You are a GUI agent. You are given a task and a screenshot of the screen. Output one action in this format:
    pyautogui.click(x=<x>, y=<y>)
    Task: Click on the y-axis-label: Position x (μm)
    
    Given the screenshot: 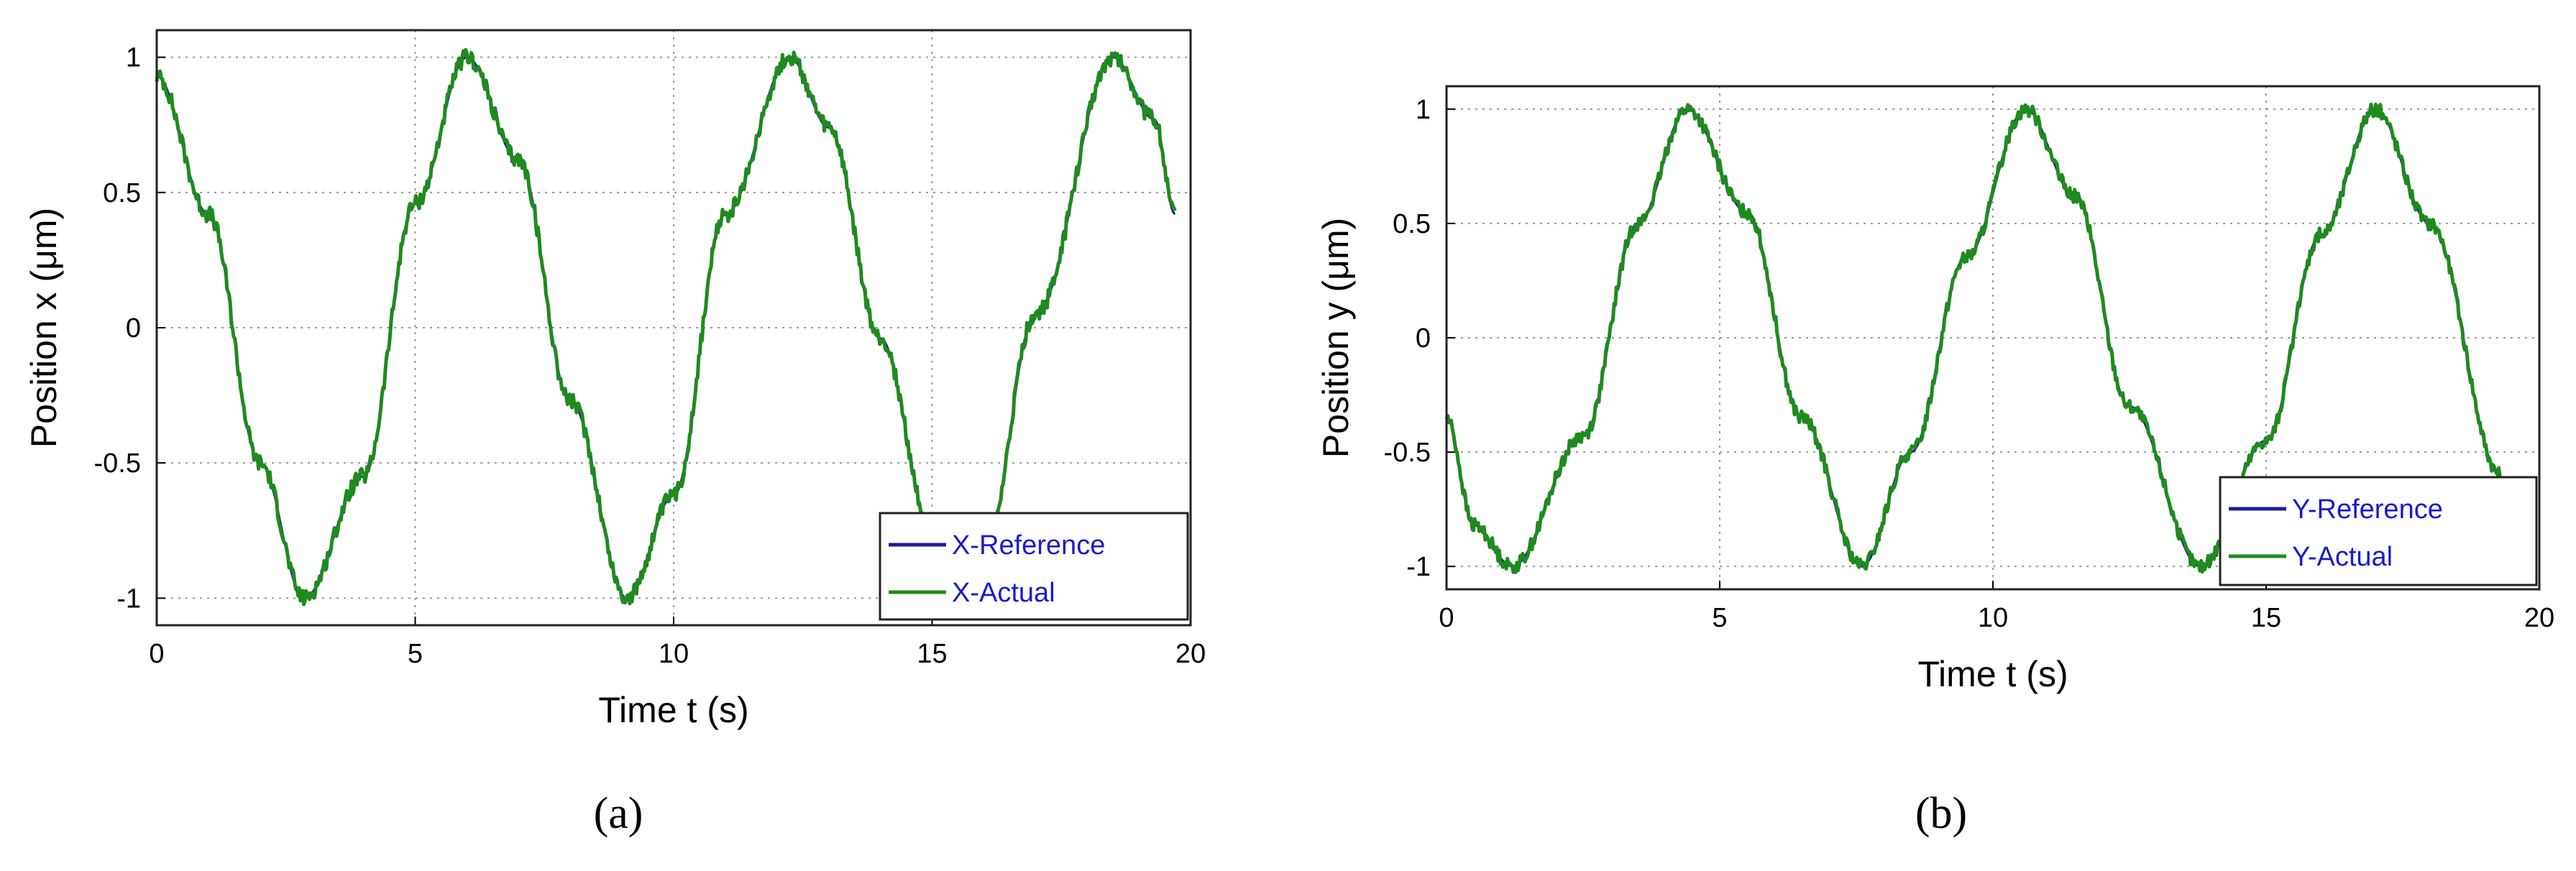 What is the action you would take?
    pyautogui.click(x=44, y=328)
    